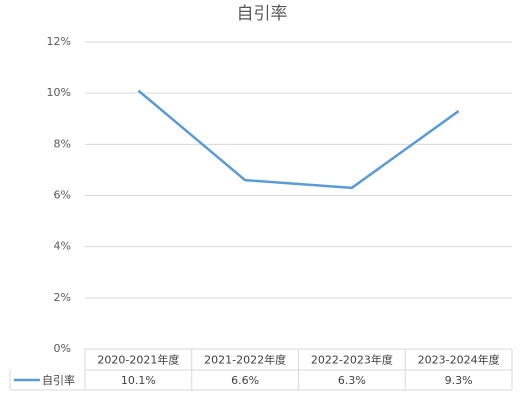  Describe the element at coordinates (62, 297) in the screenshot. I see `y-tick-label: 2%` at that location.